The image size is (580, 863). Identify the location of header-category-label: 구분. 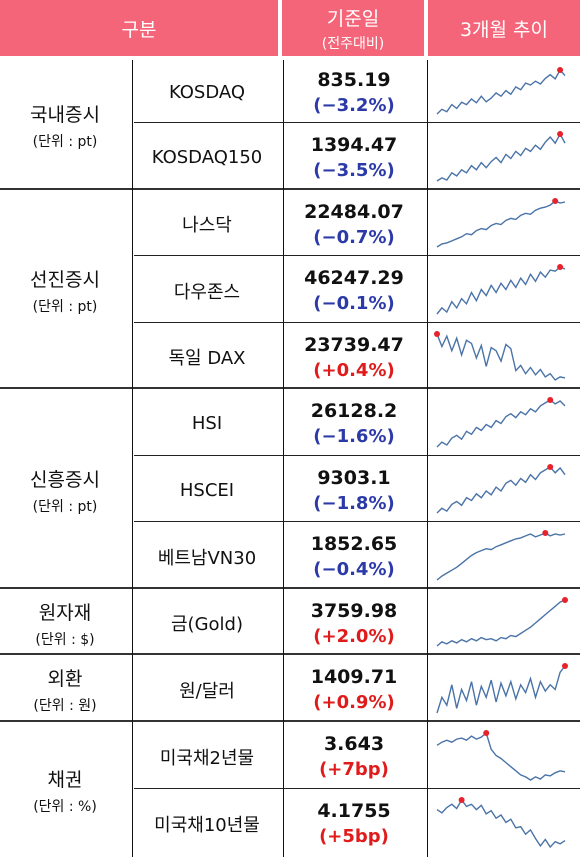
(139, 29).